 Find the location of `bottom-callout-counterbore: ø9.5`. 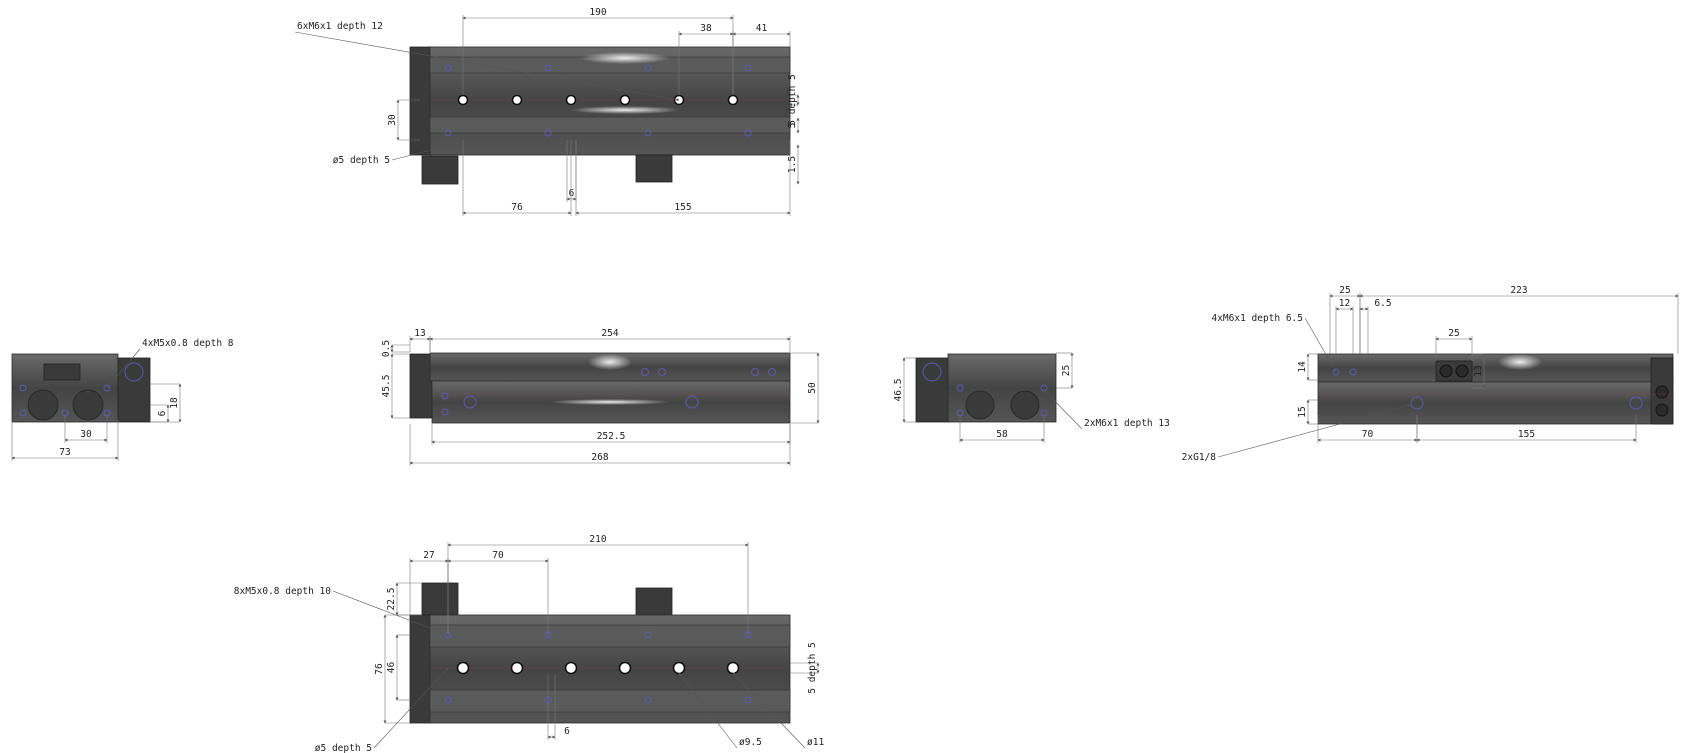

bottom-callout-counterbore: ø9.5 is located at coordinates (720, 710).